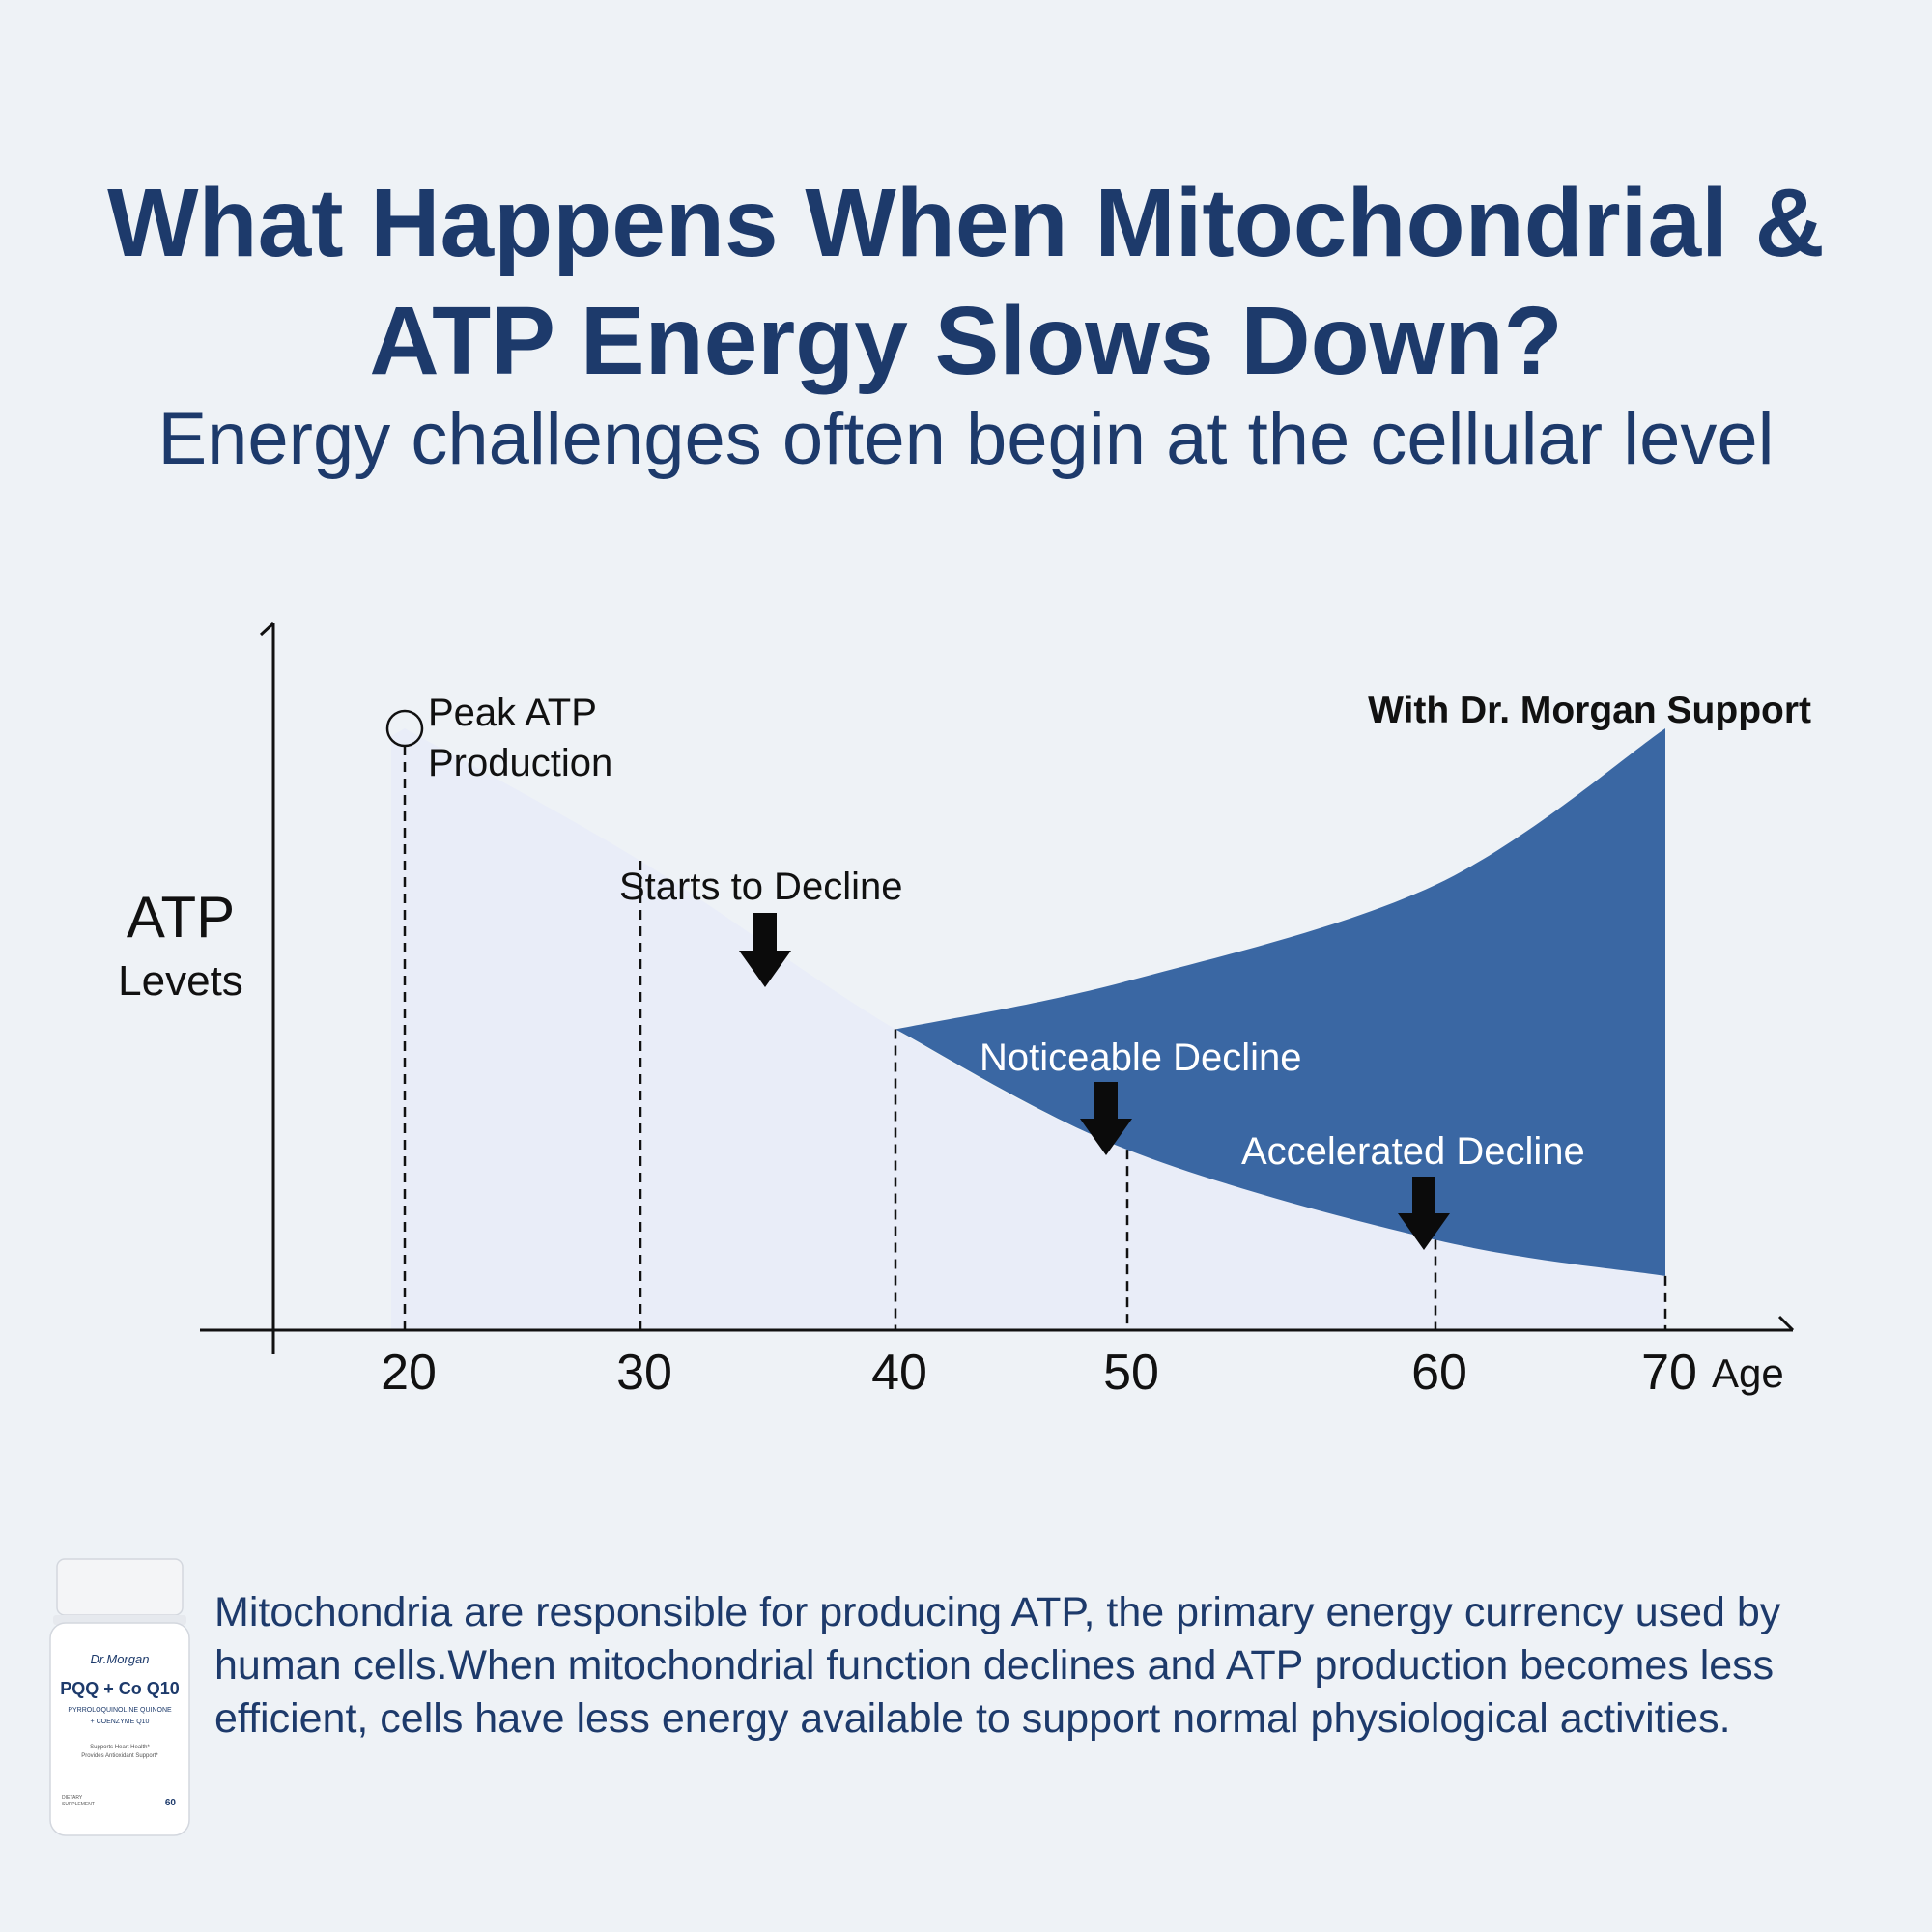  Describe the element at coordinates (119, 1756) in the screenshot. I see `bottle-claim2: Provides Antioxidant Support*` at that location.